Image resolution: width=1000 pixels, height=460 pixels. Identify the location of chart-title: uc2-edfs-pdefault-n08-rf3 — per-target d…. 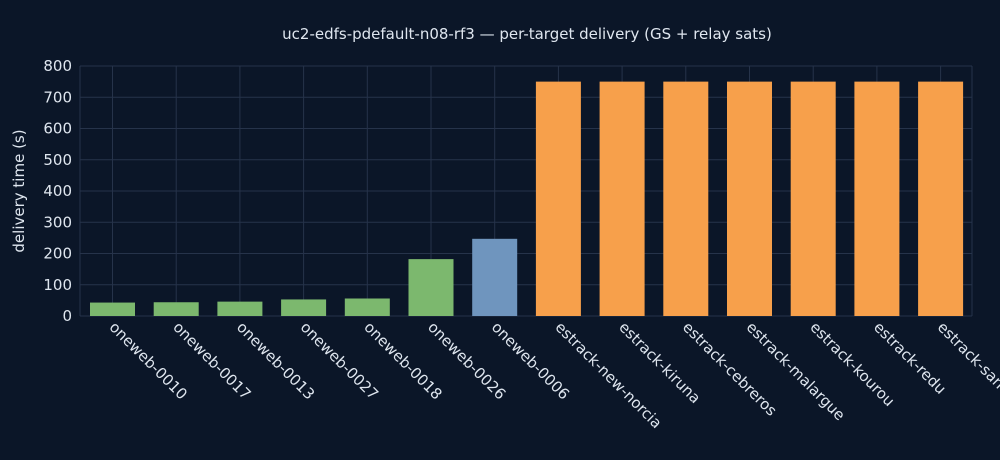
(527, 34).